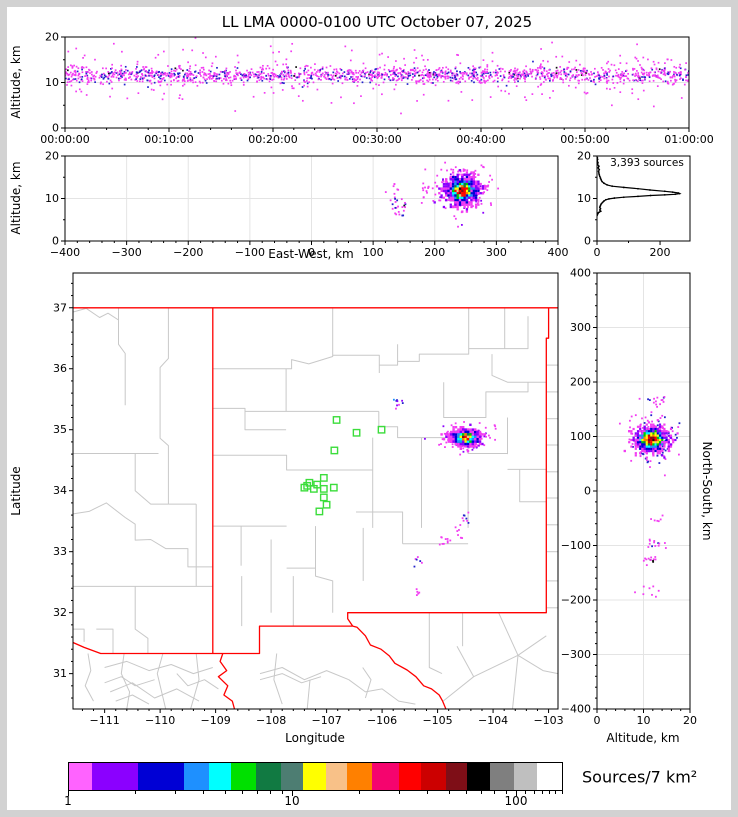 The image size is (738, 817). I want to click on svg-text: 00:30:00, so click(376, 139).